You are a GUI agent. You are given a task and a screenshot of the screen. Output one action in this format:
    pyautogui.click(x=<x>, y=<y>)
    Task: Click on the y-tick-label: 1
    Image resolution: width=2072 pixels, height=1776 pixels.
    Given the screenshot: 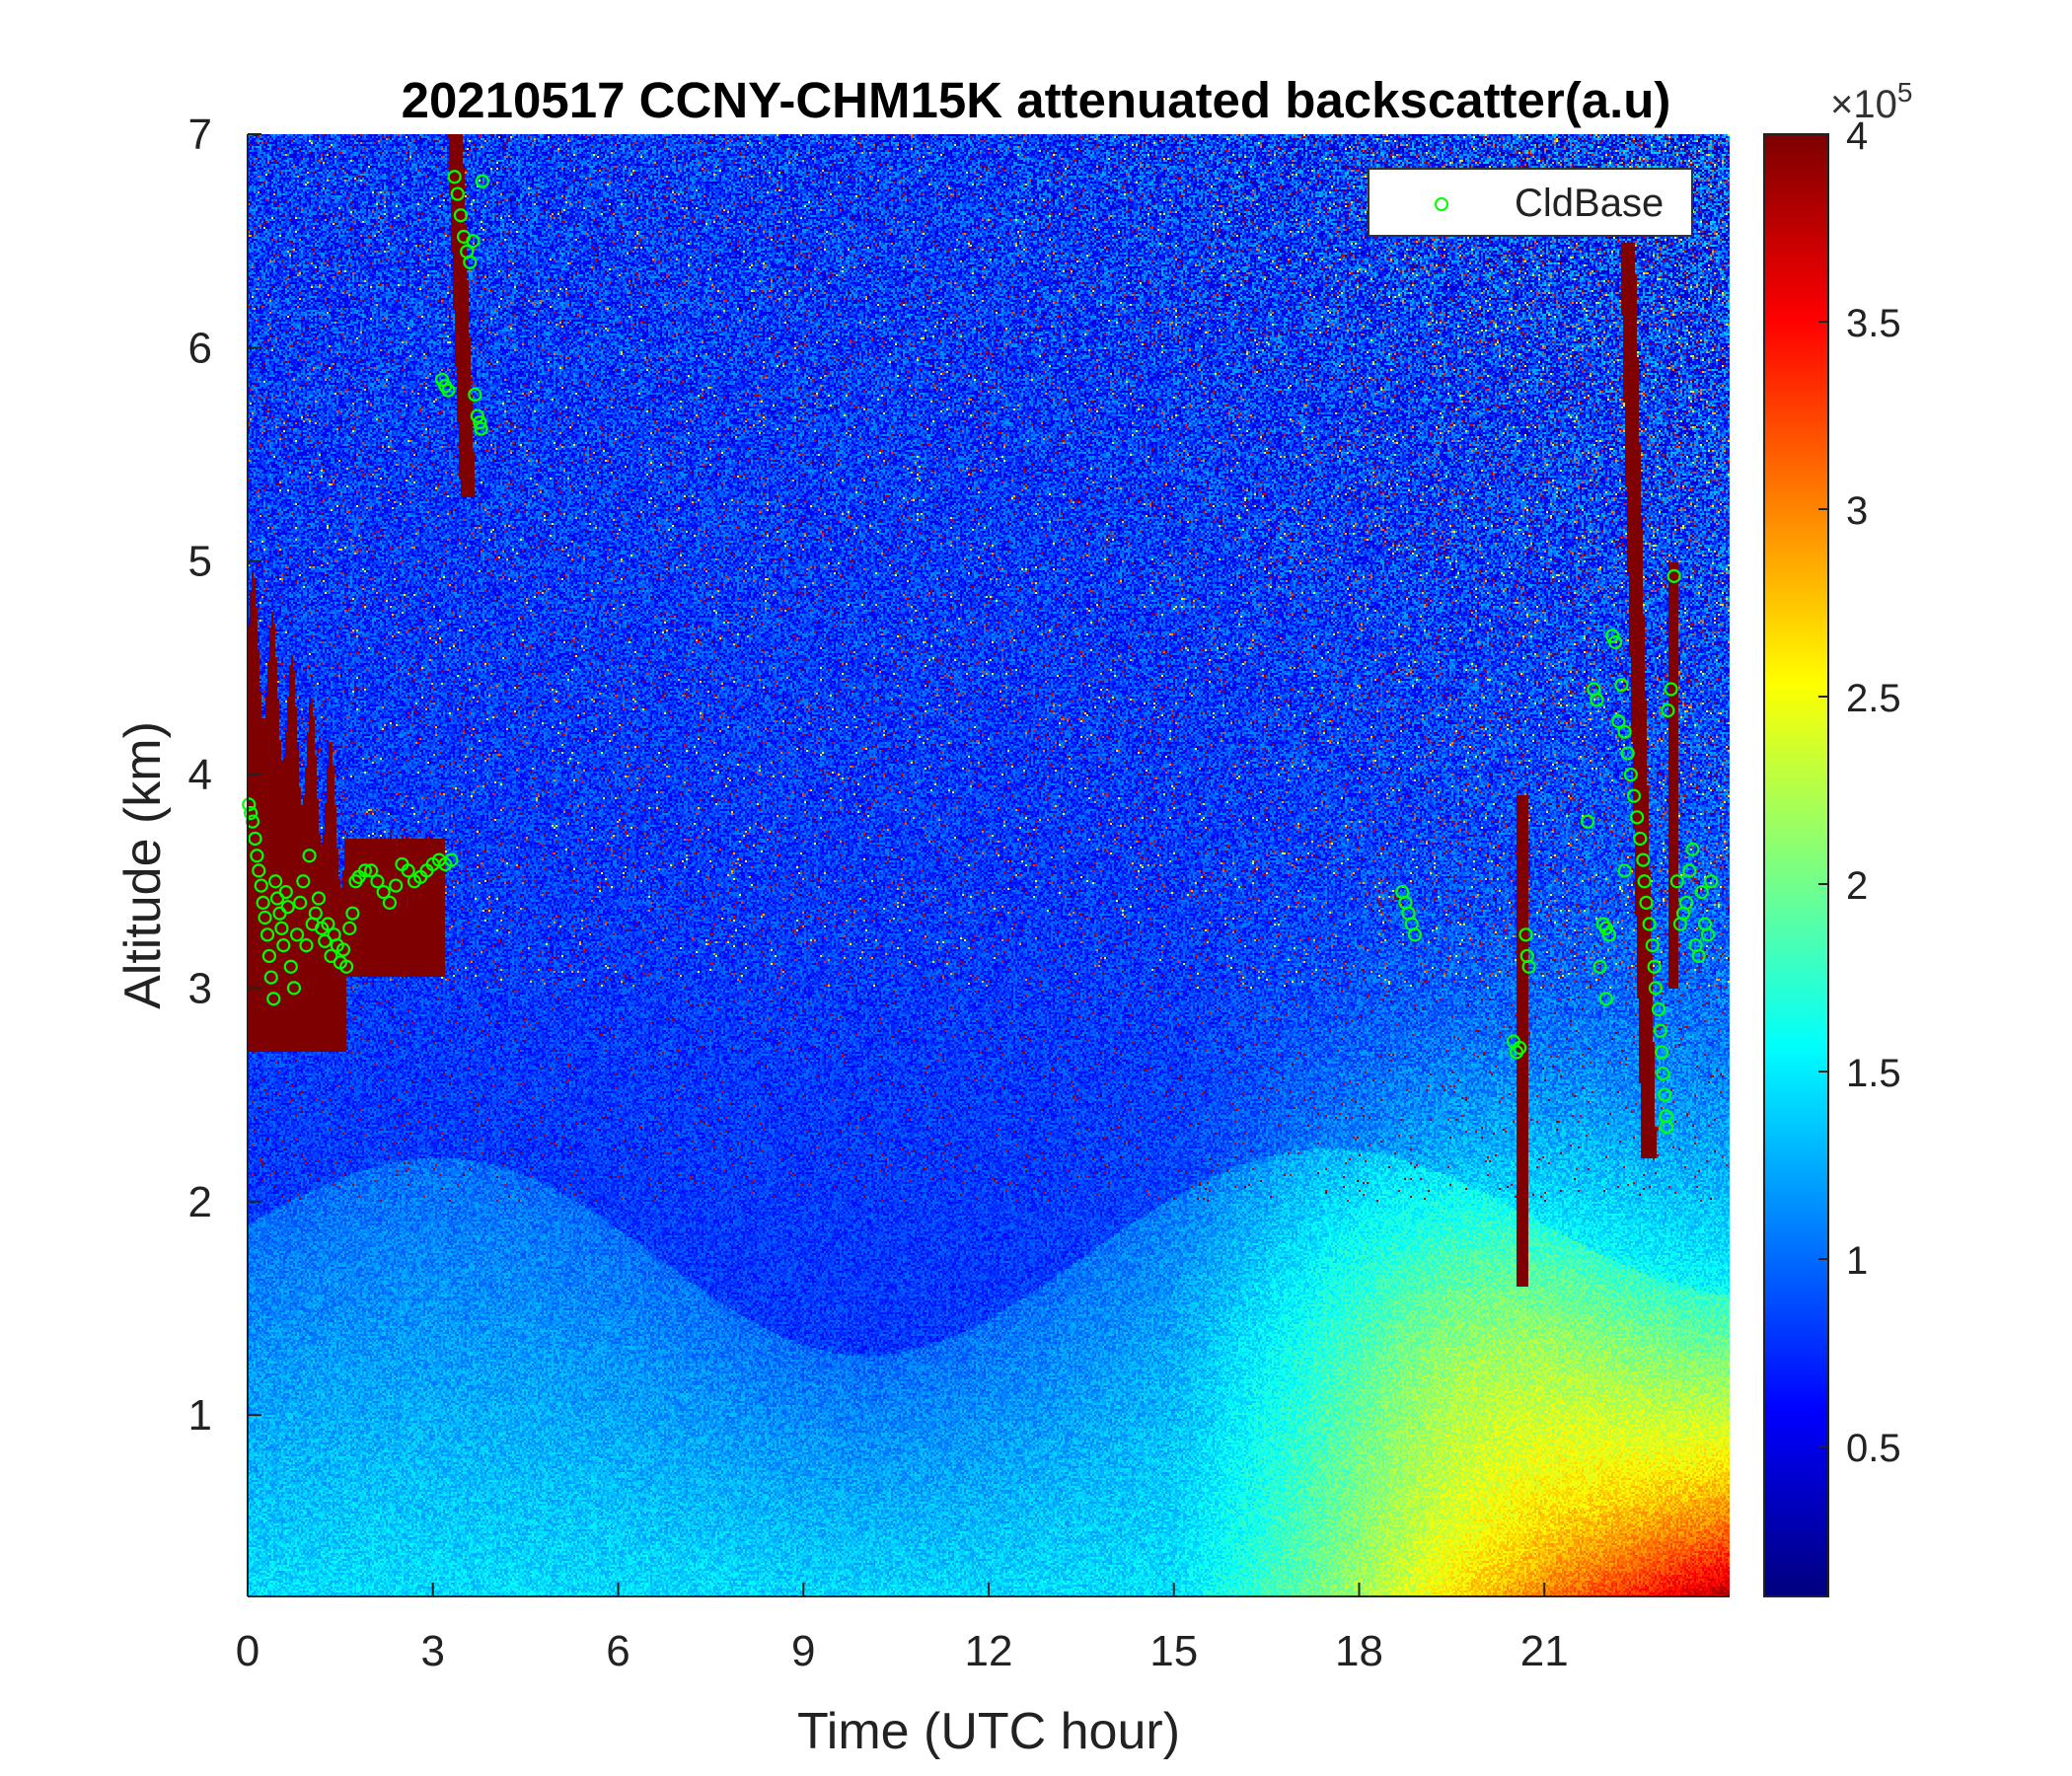 What is the action you would take?
    pyautogui.click(x=200, y=1416)
    